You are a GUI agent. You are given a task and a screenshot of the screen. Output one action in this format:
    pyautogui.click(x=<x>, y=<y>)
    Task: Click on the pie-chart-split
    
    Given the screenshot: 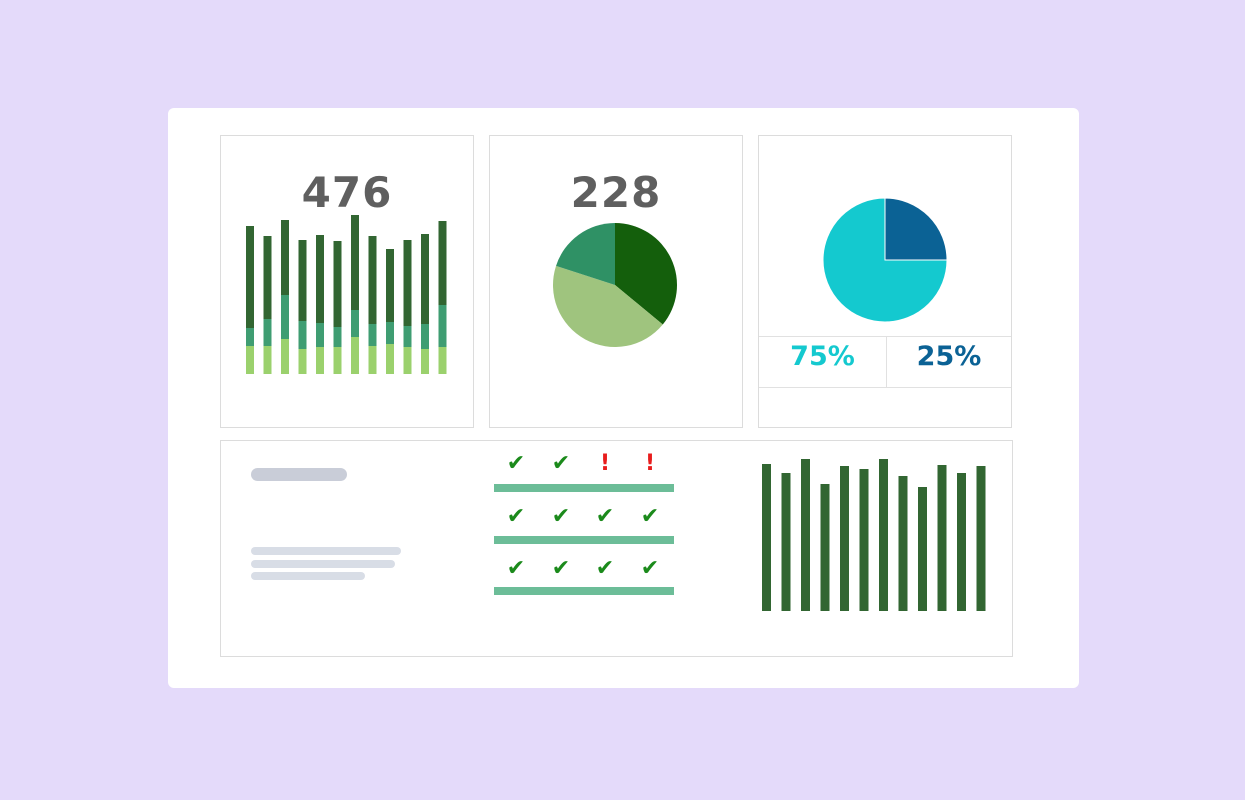 What is the action you would take?
    pyautogui.click(x=885, y=260)
    